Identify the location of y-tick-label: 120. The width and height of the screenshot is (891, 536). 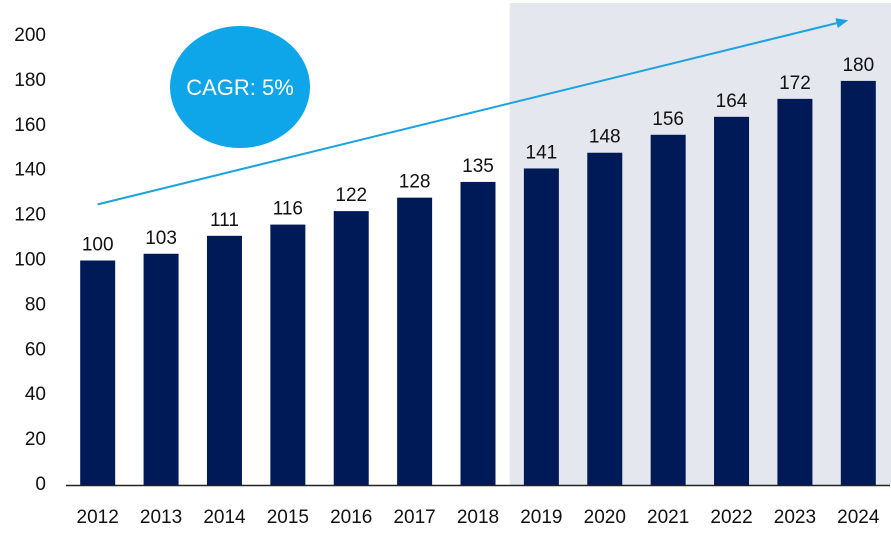
(30, 215).